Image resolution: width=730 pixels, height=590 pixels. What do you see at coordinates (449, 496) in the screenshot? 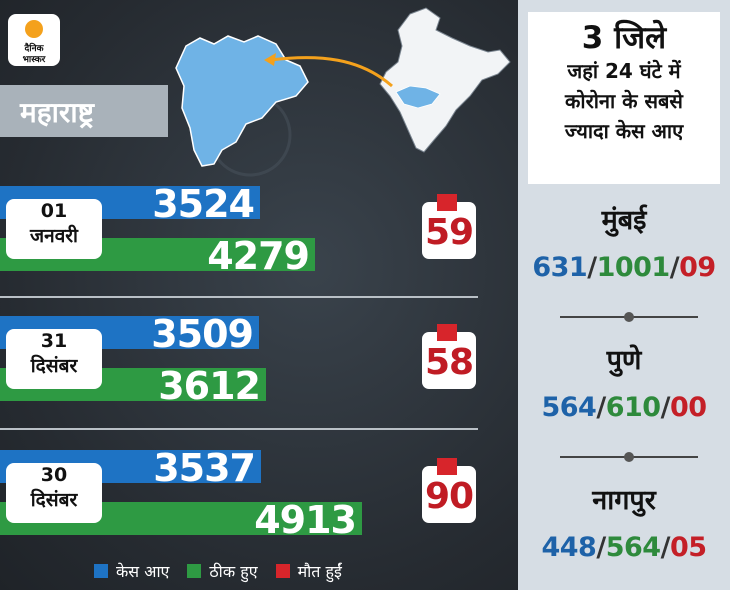
I see `deaths-value: 90` at bounding box center [449, 496].